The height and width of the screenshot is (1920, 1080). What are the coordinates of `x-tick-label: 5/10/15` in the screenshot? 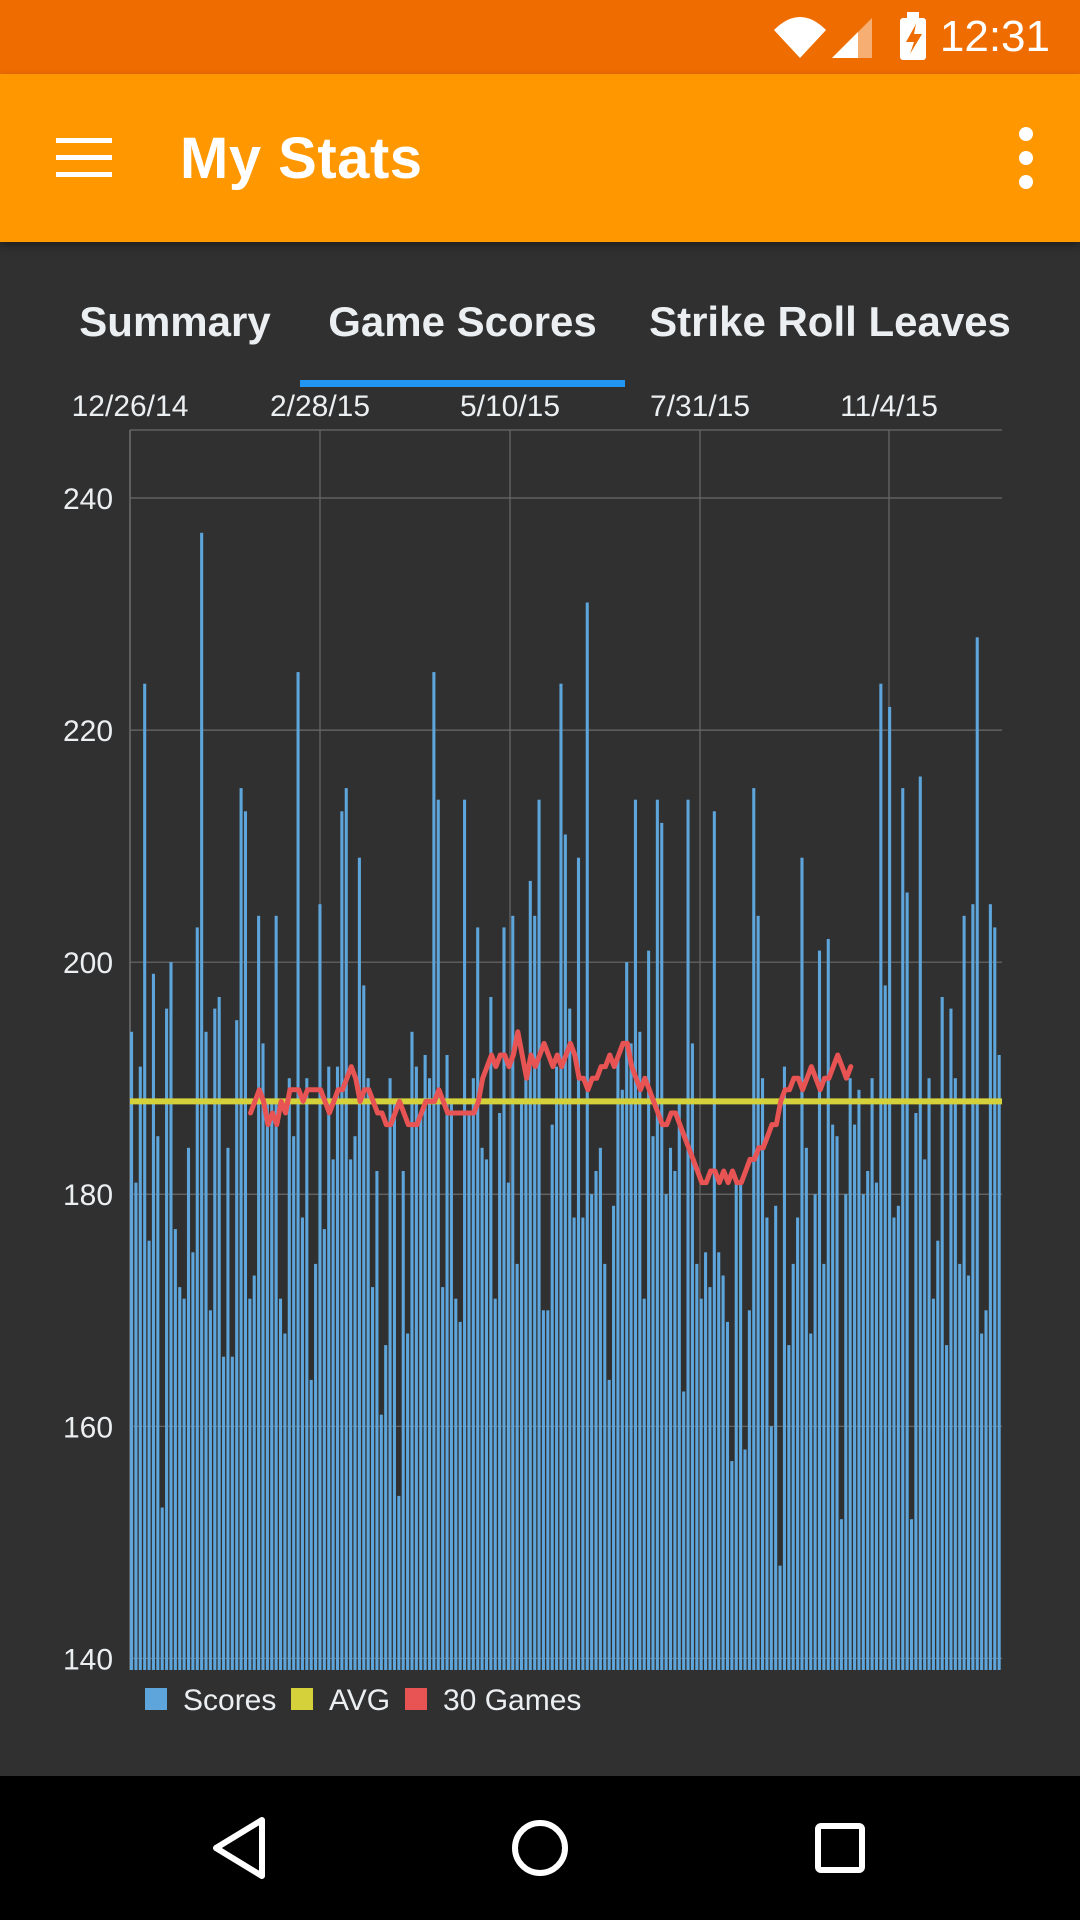 It's located at (510, 406).